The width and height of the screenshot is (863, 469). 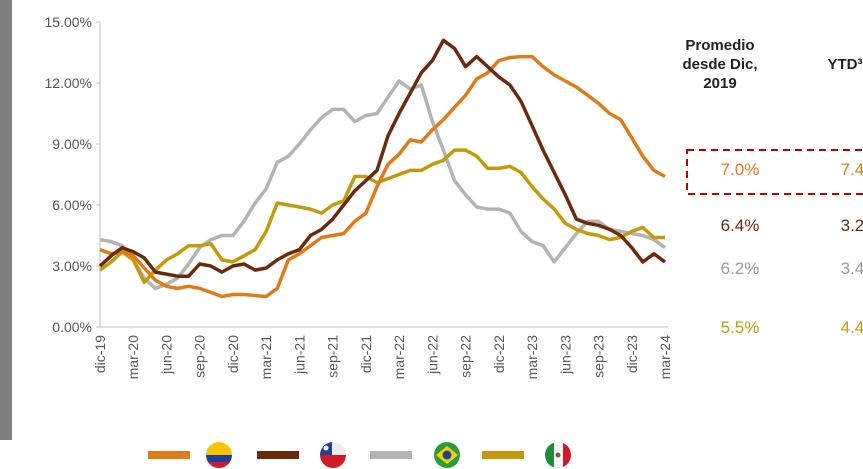 What do you see at coordinates (72, 327) in the screenshot?
I see `y-tick-label: 0.00%` at bounding box center [72, 327].